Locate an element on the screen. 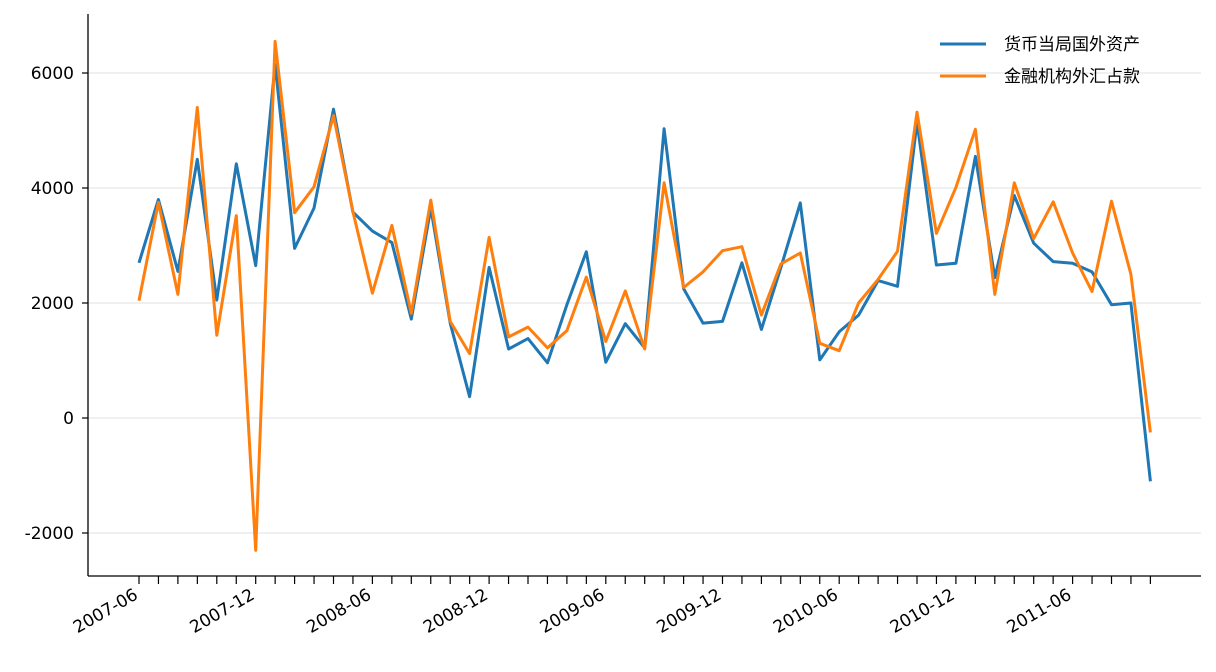 The width and height of the screenshot is (1216, 672). x-tick-label: 2007-12 is located at coordinates (223, 611).